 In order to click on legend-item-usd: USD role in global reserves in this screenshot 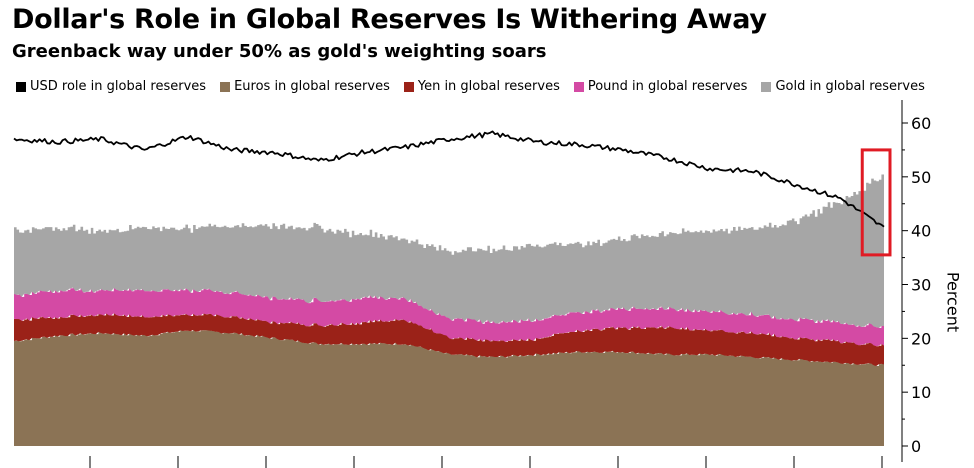, I will do `click(111, 86)`.